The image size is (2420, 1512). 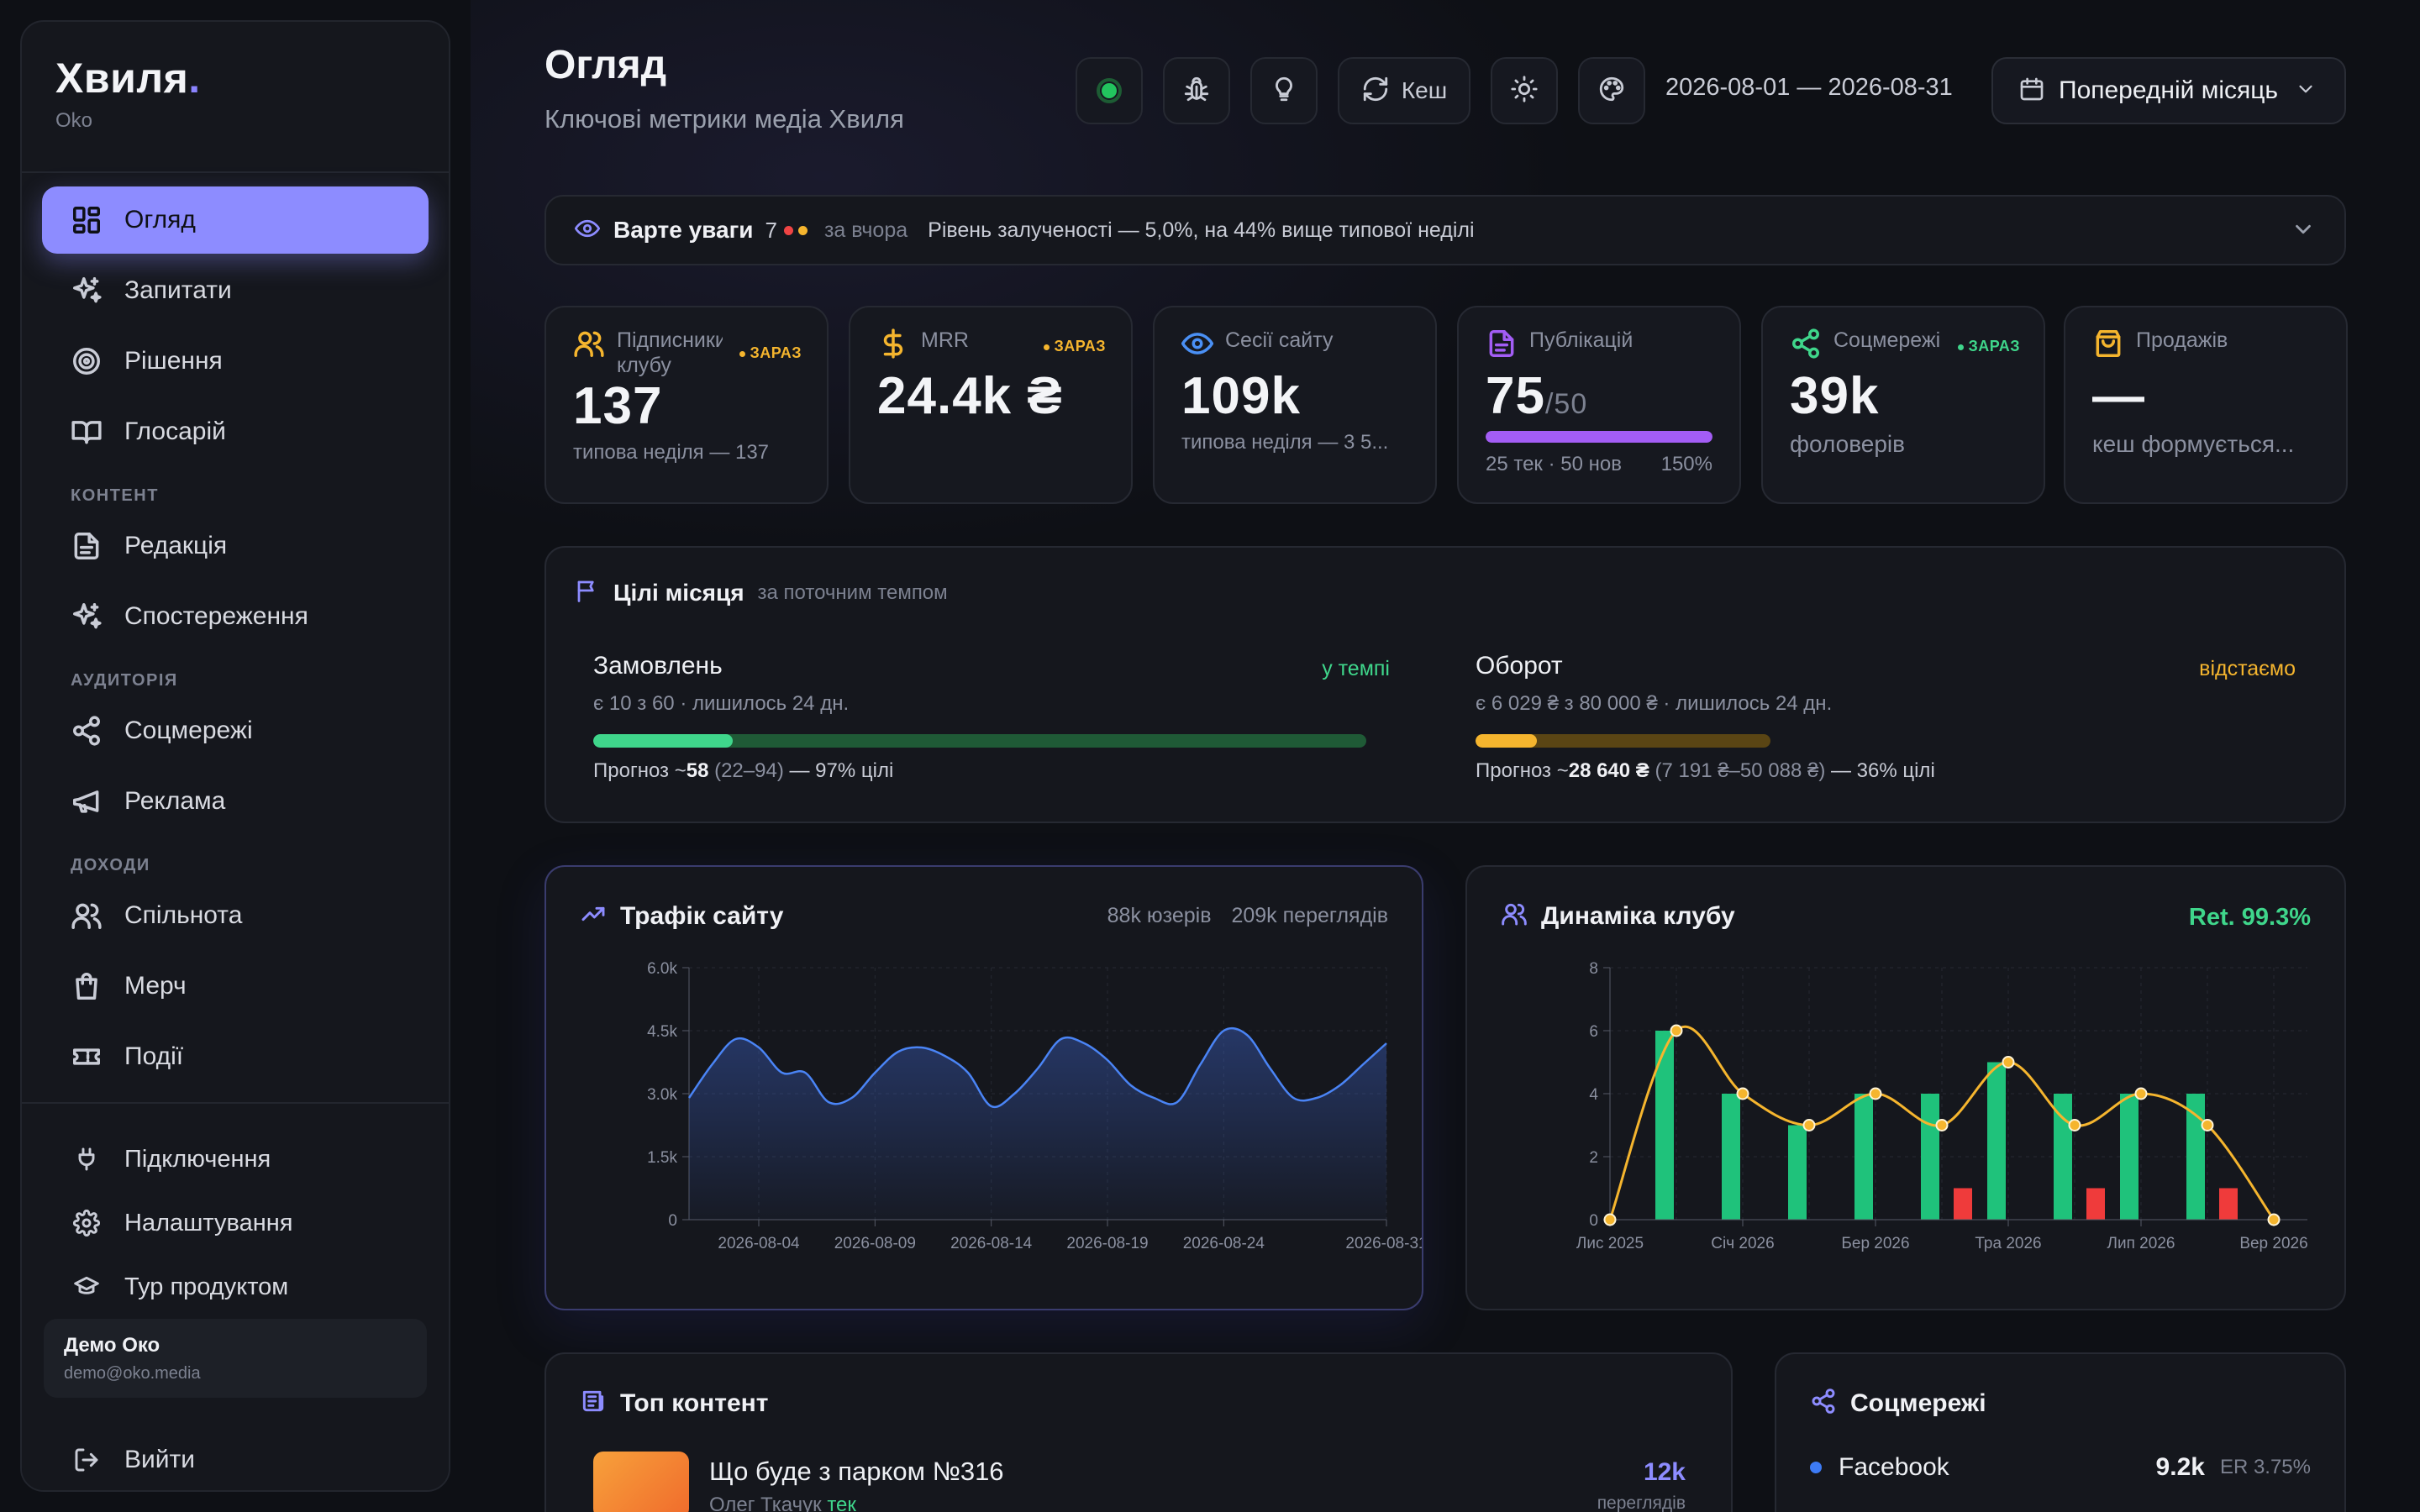 What do you see at coordinates (112, 1345) in the screenshot?
I see `user-name: Демо Око` at bounding box center [112, 1345].